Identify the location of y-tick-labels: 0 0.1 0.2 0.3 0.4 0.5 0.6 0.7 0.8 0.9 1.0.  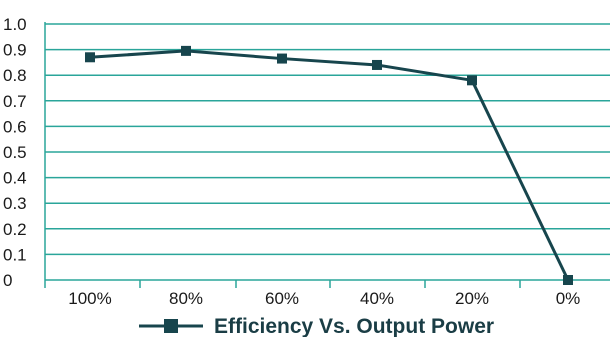
(15, 152).